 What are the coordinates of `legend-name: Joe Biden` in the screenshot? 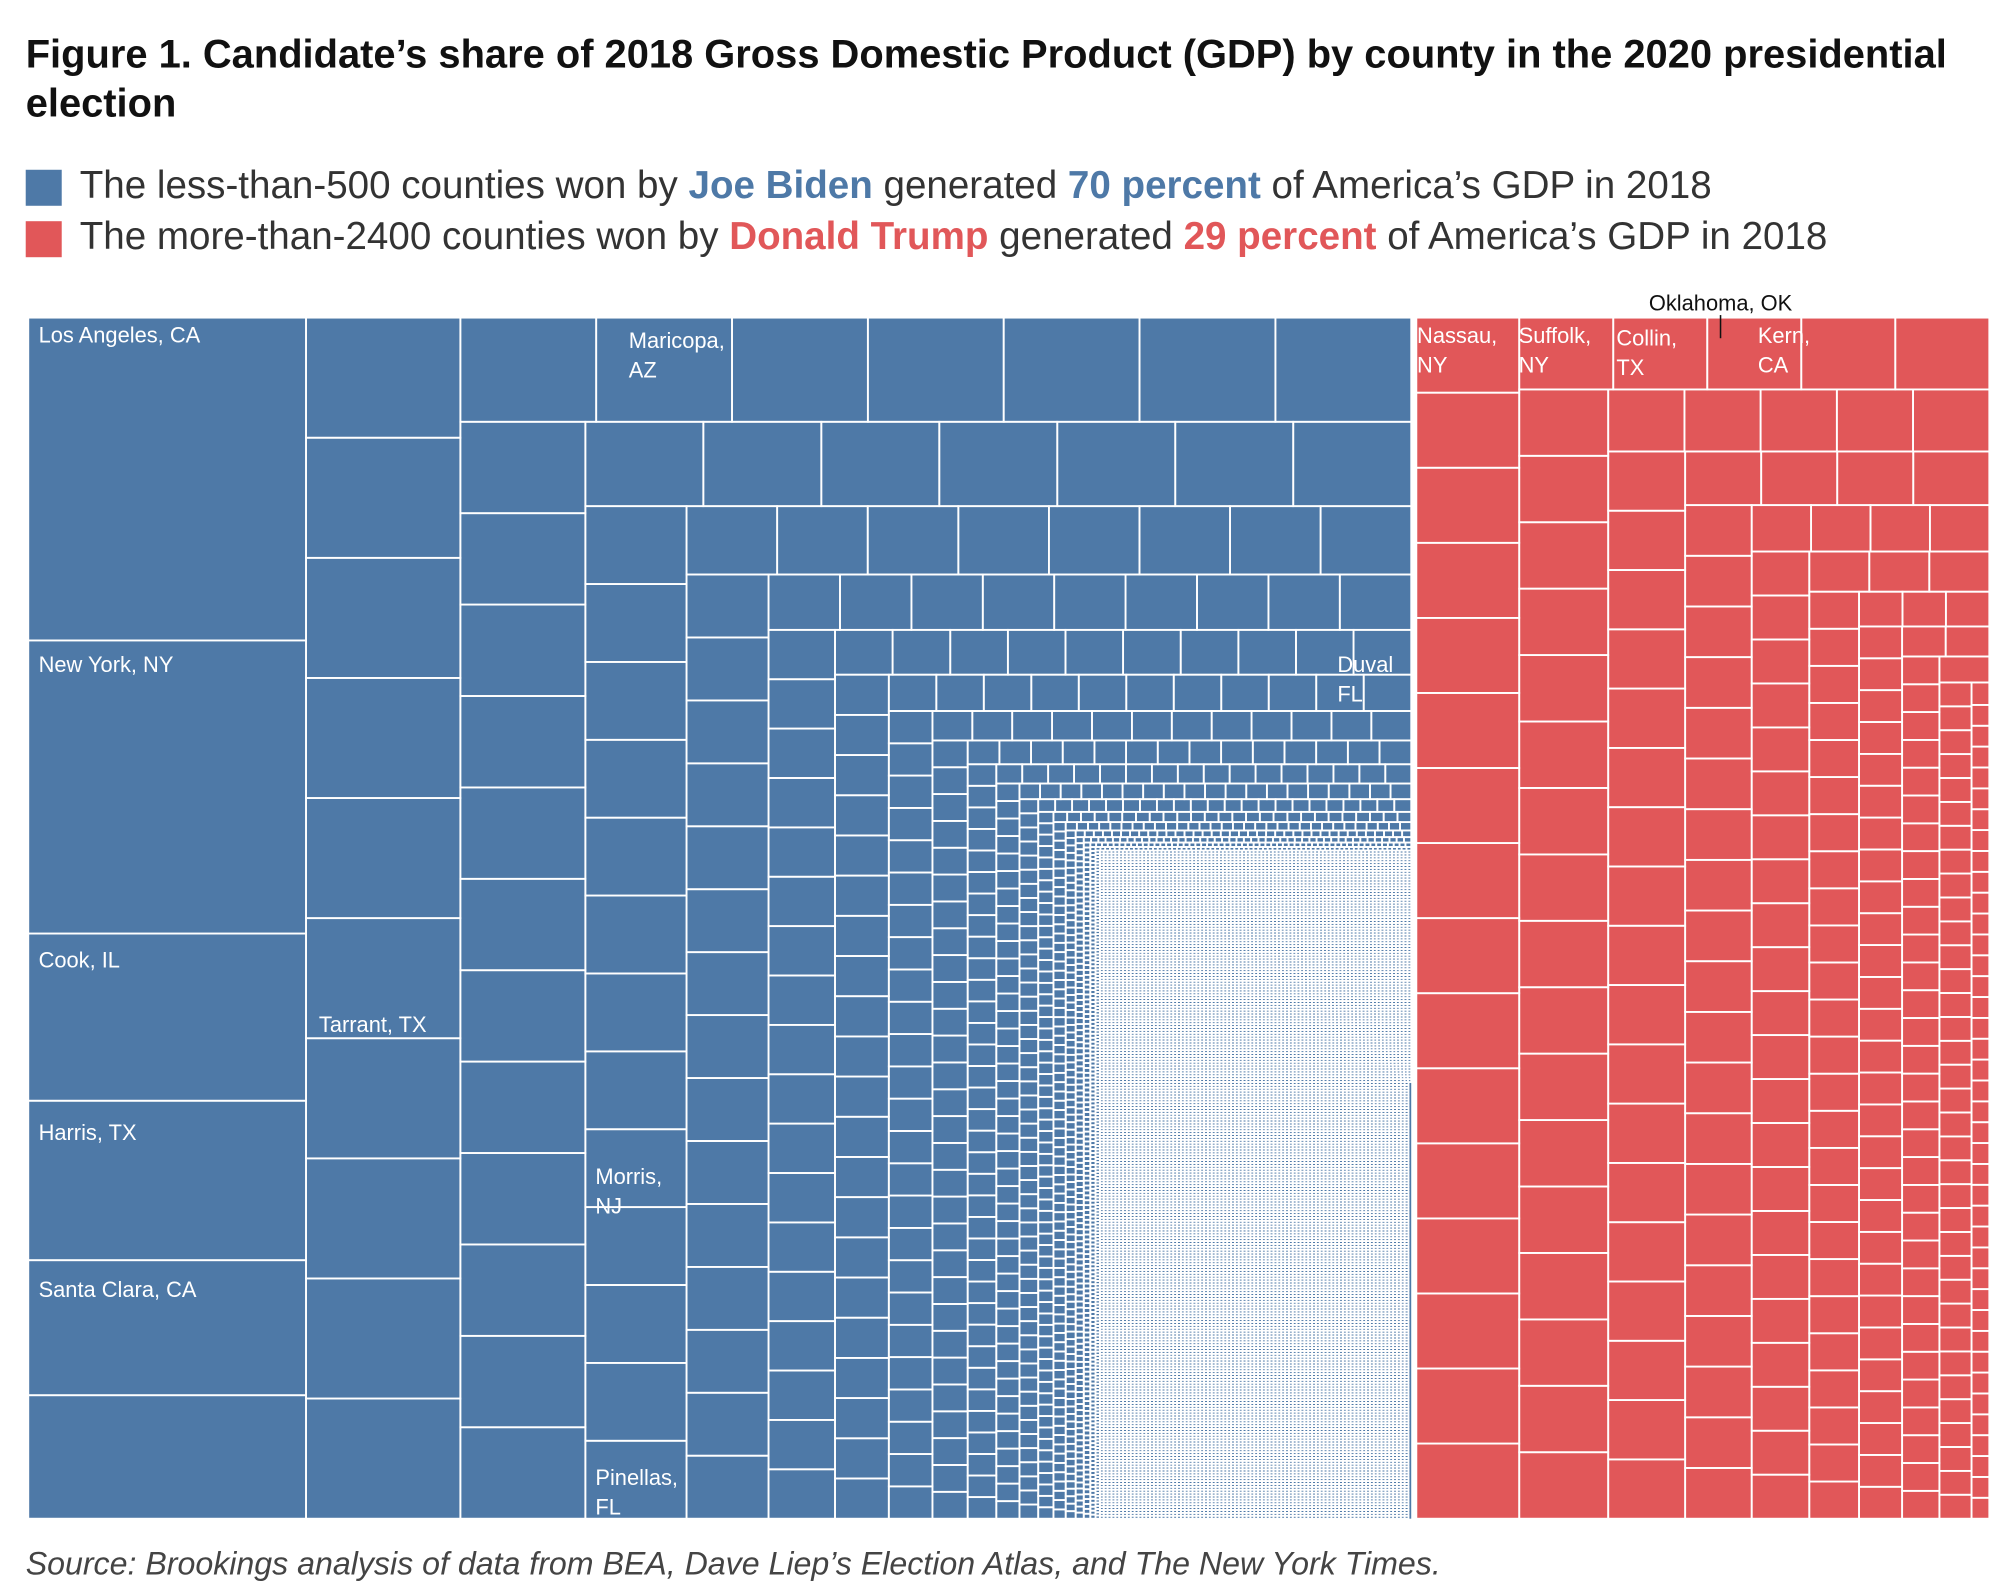 It's located at (781, 185).